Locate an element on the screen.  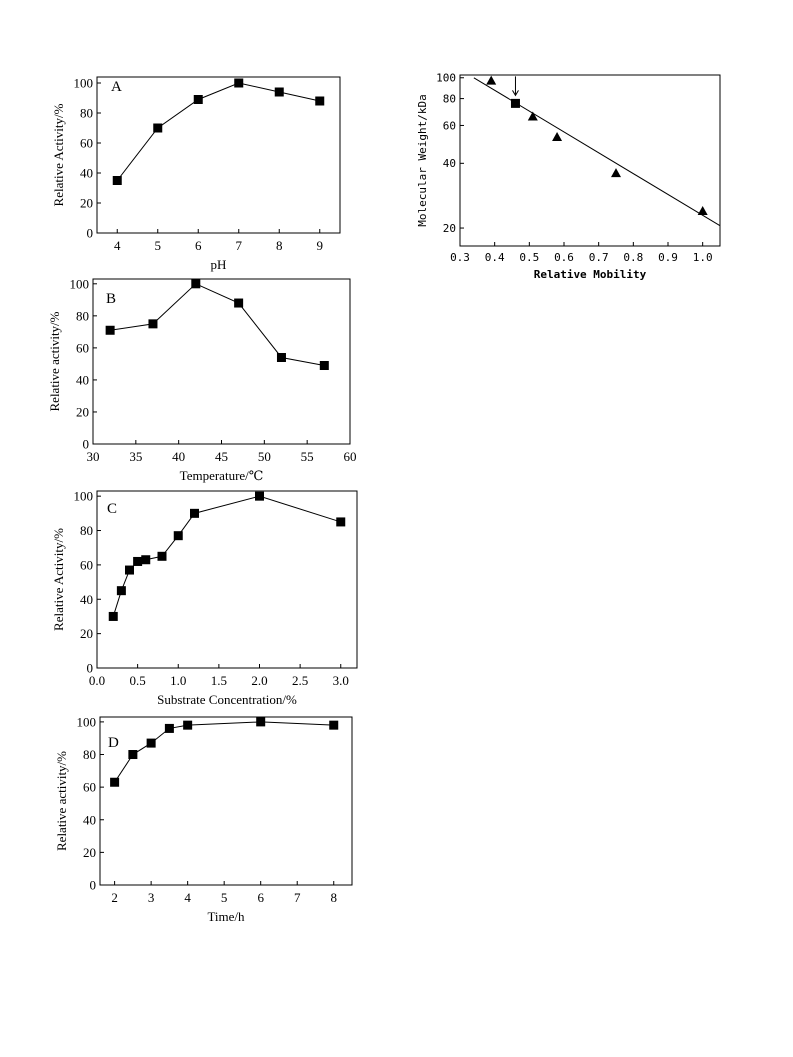
chart-panel-a: 4 5 6 7 8 9 0 20 40 60 80 100 pH Relative Activity/% A is located at coordinates (196, 174).